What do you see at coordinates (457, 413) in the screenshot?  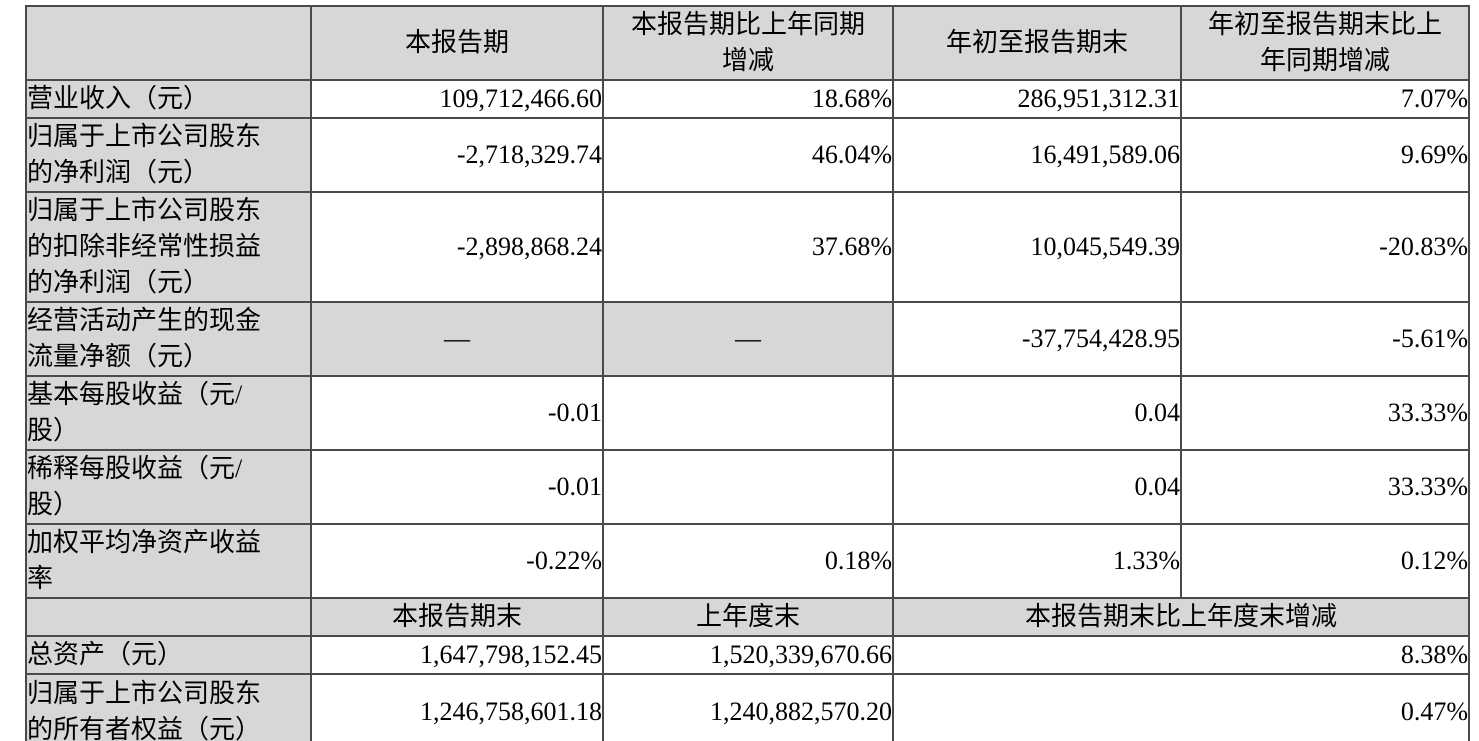 I see `basic-eps-current-period-value: -0.01` at bounding box center [457, 413].